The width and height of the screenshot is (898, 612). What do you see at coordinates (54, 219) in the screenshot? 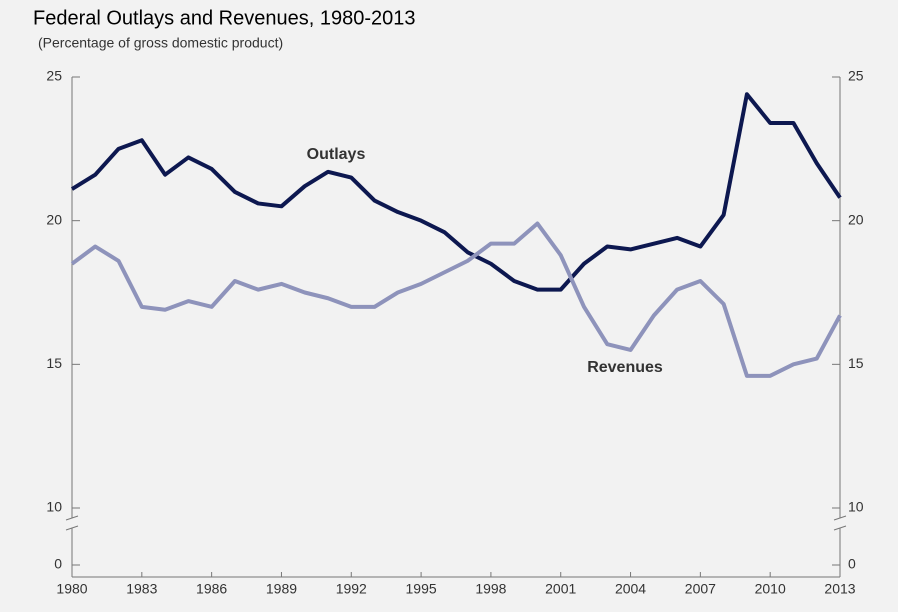
I see `y-tick-label: 20` at bounding box center [54, 219].